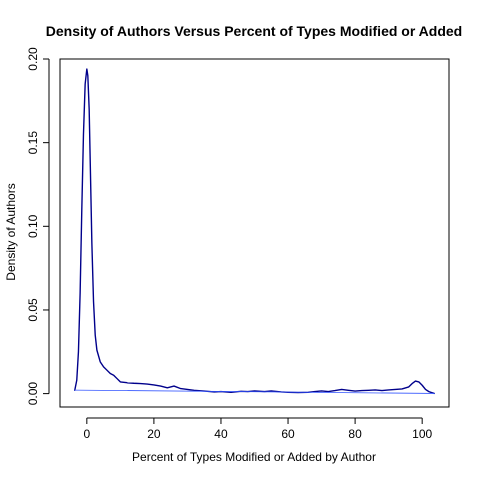  I want to click on x-tick-label: 80, so click(355, 434).